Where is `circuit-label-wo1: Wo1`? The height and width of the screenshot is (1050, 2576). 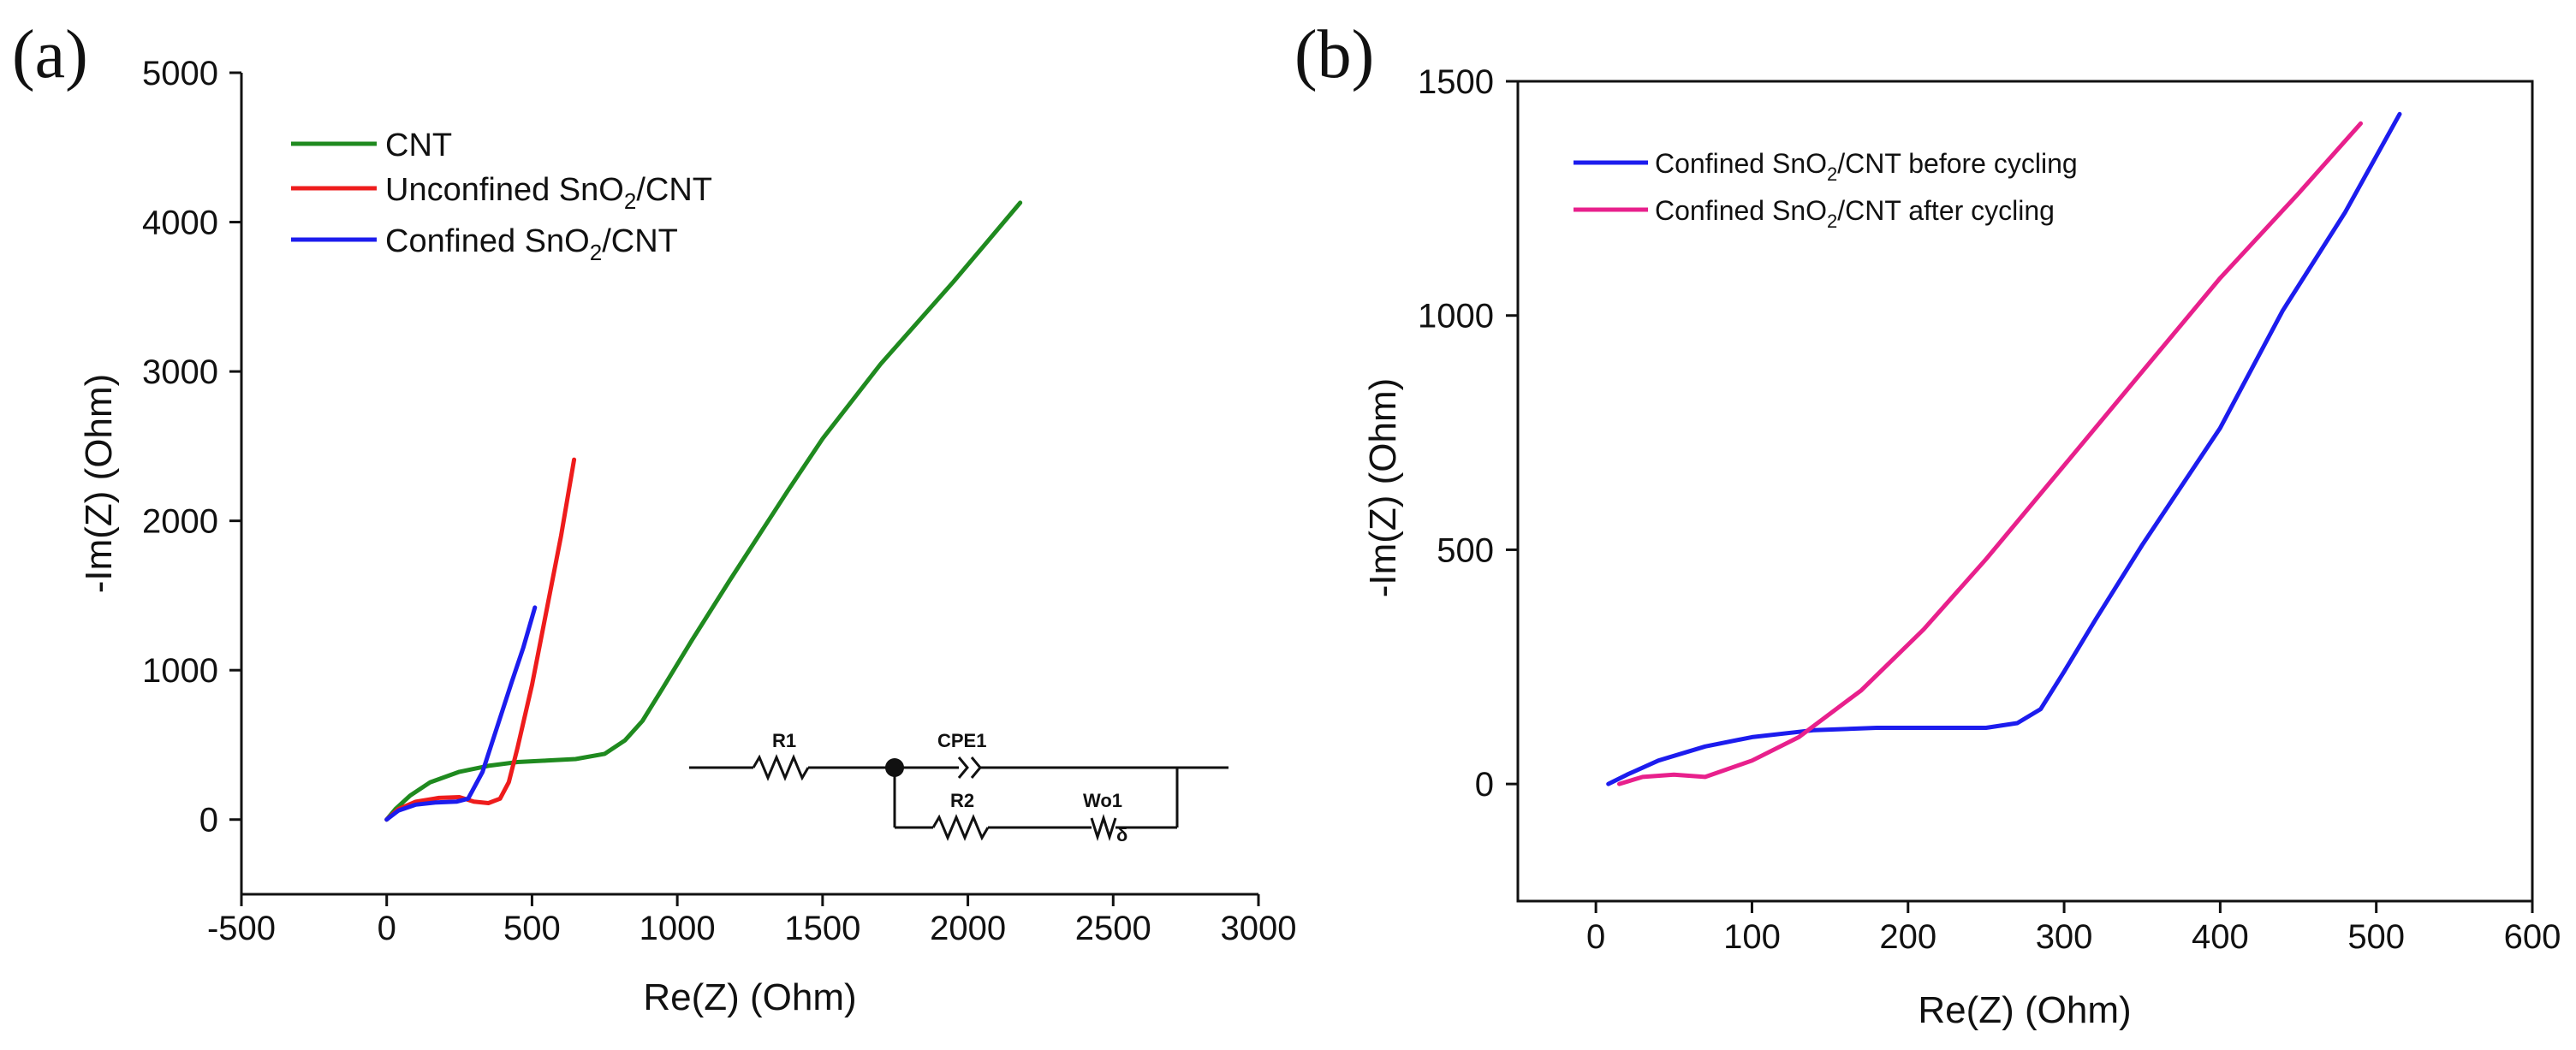
circuit-label-wo1: Wo1 is located at coordinates (1102, 800).